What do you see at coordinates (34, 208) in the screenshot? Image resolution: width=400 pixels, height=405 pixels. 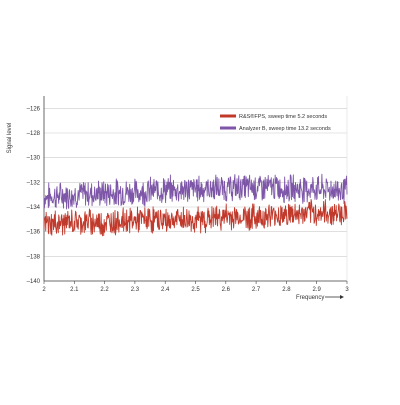 I see `y-tick-label: –134` at bounding box center [34, 208].